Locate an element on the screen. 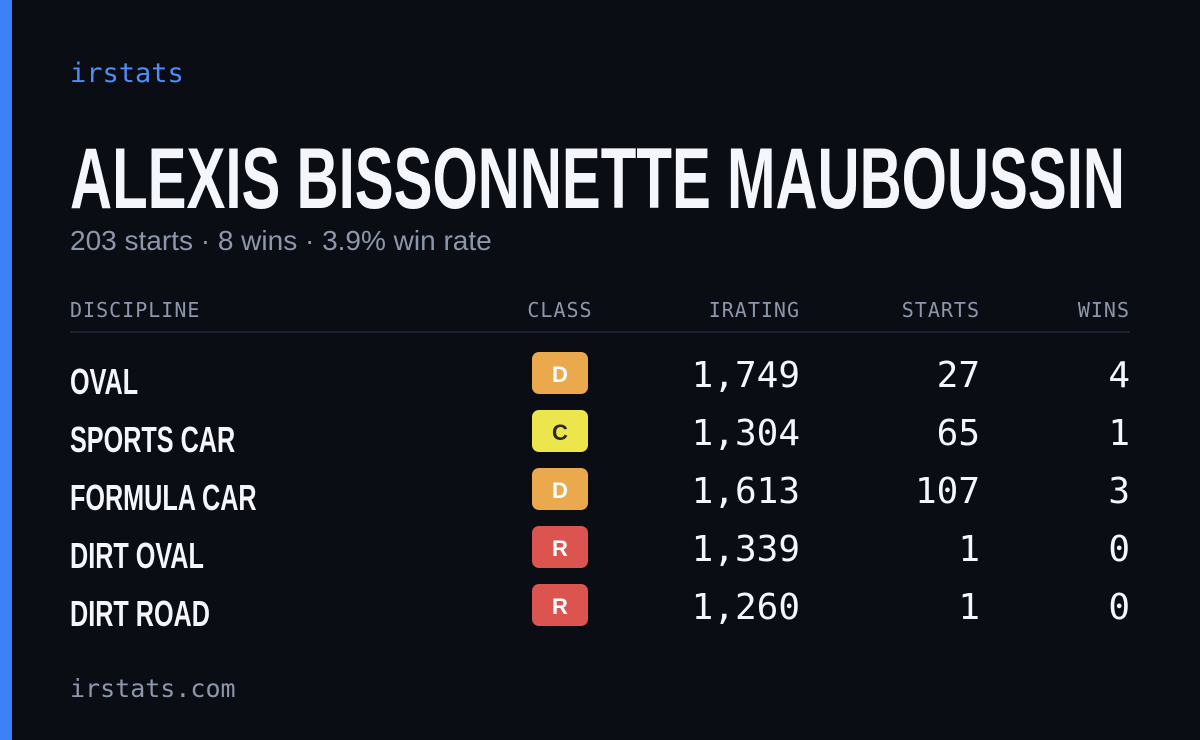  discipline: FORMULA CAR is located at coordinates (163, 498).